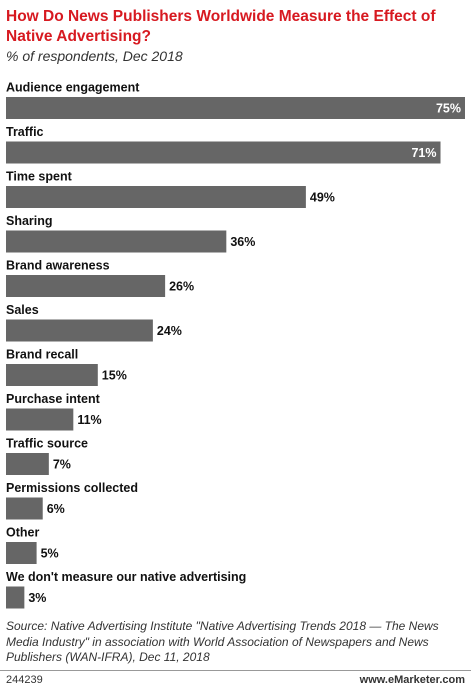 The width and height of the screenshot is (471, 689). I want to click on value-label: 11%, so click(89, 420).